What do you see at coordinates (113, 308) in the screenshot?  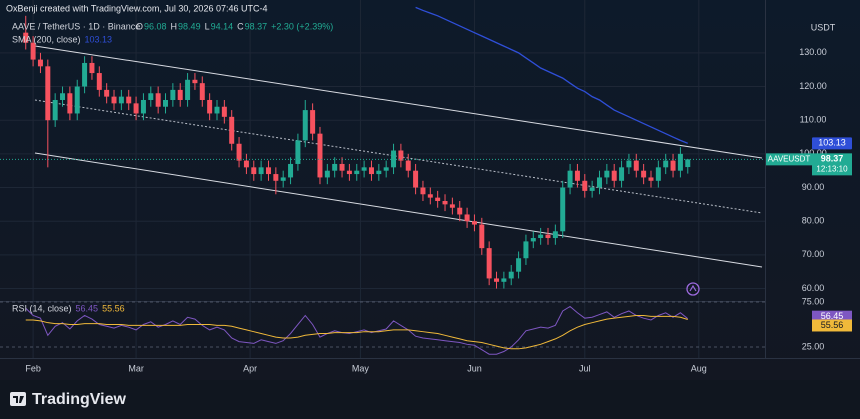 I see `rsi-legend-value: 55.56` at bounding box center [113, 308].